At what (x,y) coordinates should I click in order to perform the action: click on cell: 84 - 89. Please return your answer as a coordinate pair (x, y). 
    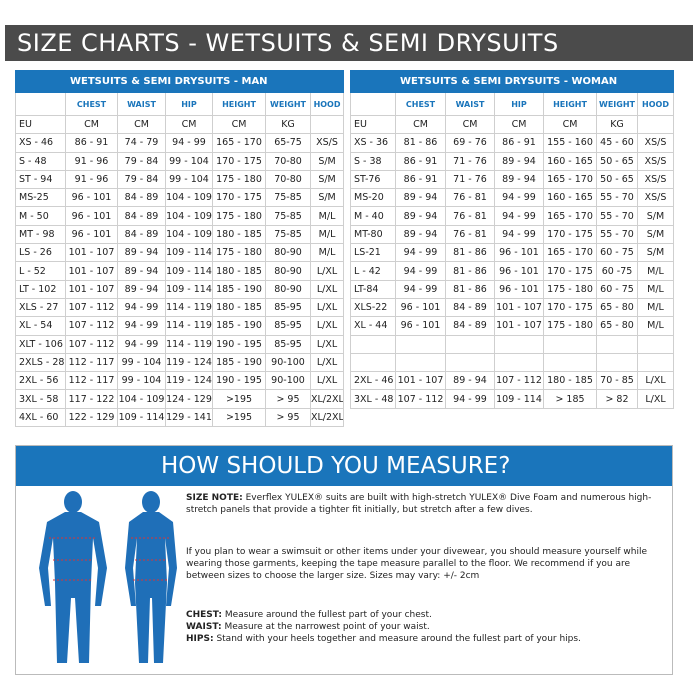
    Looking at the image, I should click on (470, 307).